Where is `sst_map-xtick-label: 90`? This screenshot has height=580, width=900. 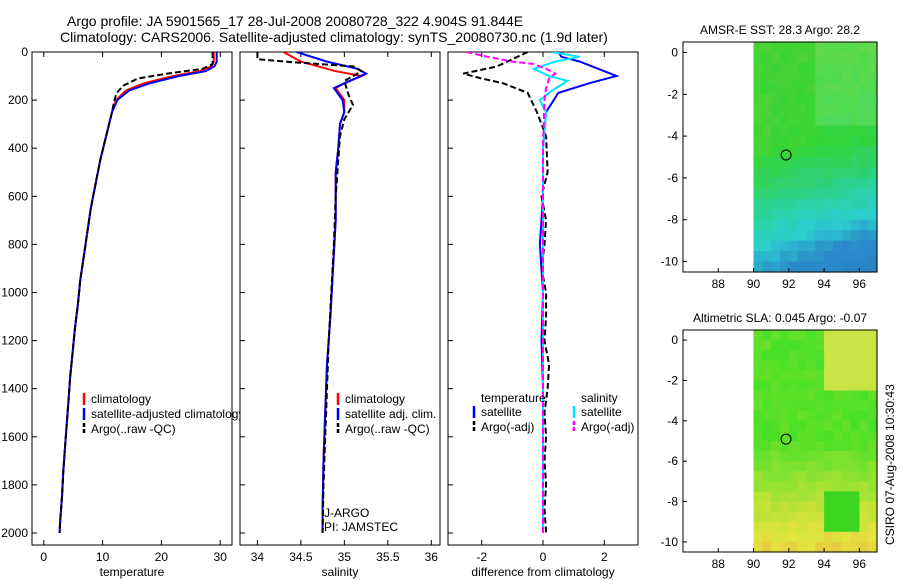 sst_map-xtick-label: 90 is located at coordinates (754, 284).